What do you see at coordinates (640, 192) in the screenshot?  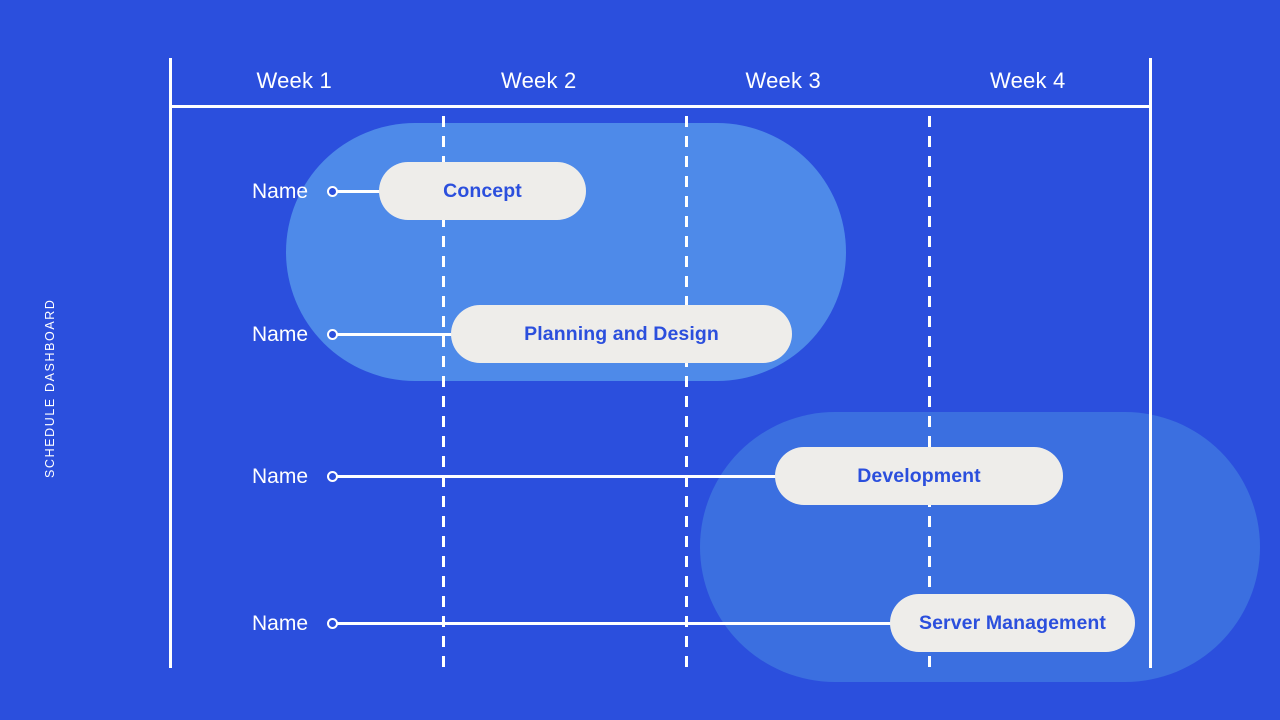 I see `table-row: Name Concept` at bounding box center [640, 192].